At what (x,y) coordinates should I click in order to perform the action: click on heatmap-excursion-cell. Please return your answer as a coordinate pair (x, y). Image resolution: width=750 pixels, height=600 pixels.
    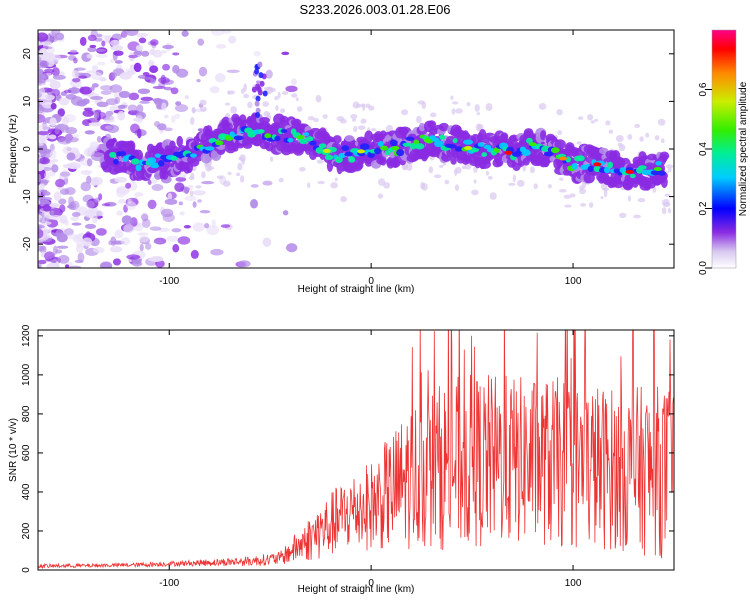
    Looking at the image, I should click on (258, 115).